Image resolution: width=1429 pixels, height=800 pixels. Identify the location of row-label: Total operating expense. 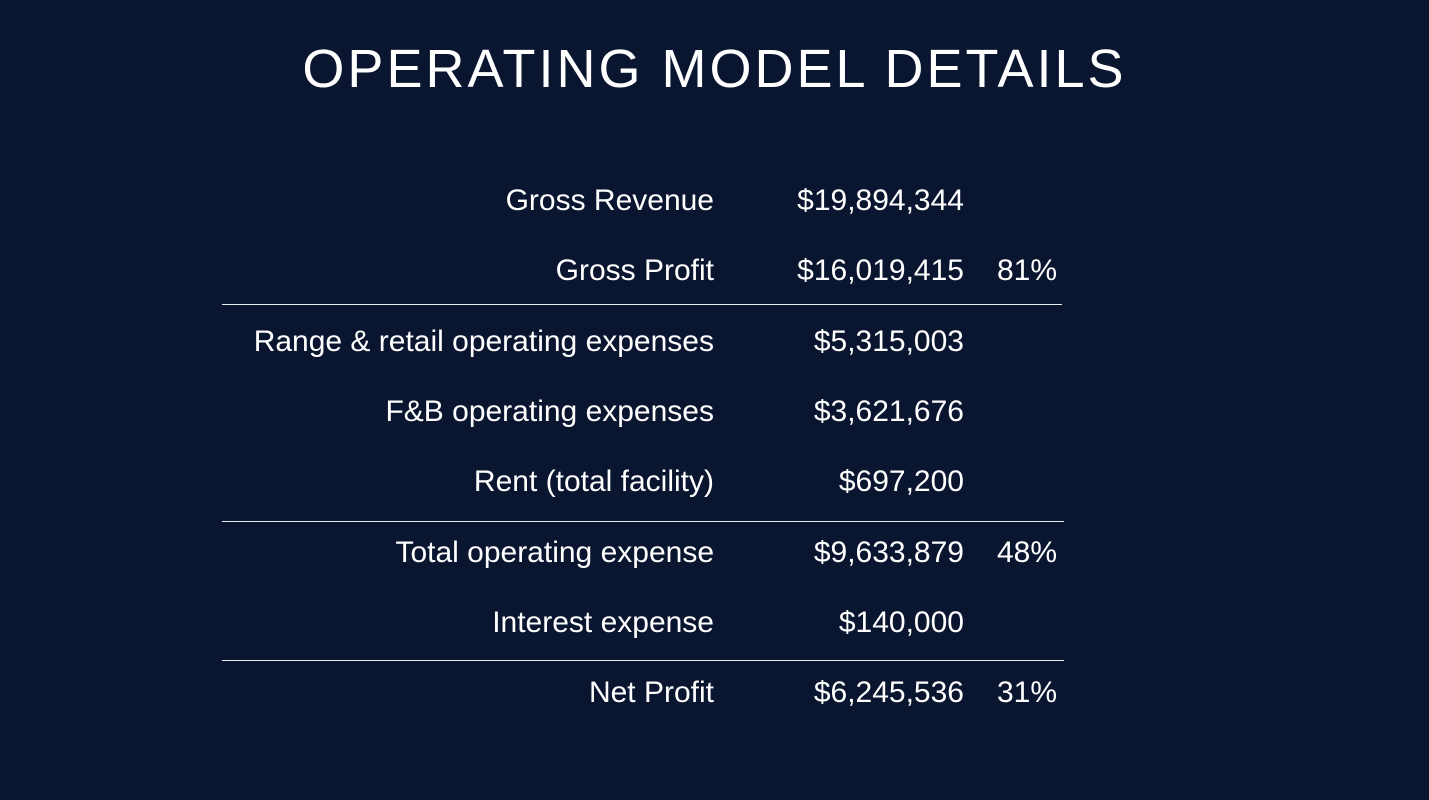
(554, 552).